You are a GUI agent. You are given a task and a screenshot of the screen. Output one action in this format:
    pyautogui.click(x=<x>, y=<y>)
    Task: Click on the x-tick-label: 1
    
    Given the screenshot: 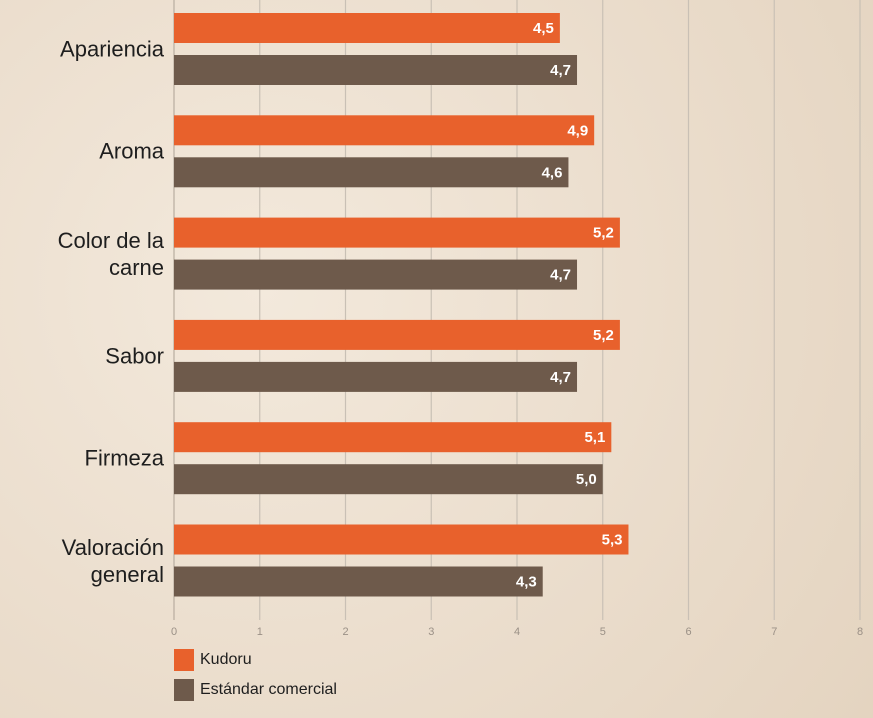 What is the action you would take?
    pyautogui.click(x=260, y=632)
    